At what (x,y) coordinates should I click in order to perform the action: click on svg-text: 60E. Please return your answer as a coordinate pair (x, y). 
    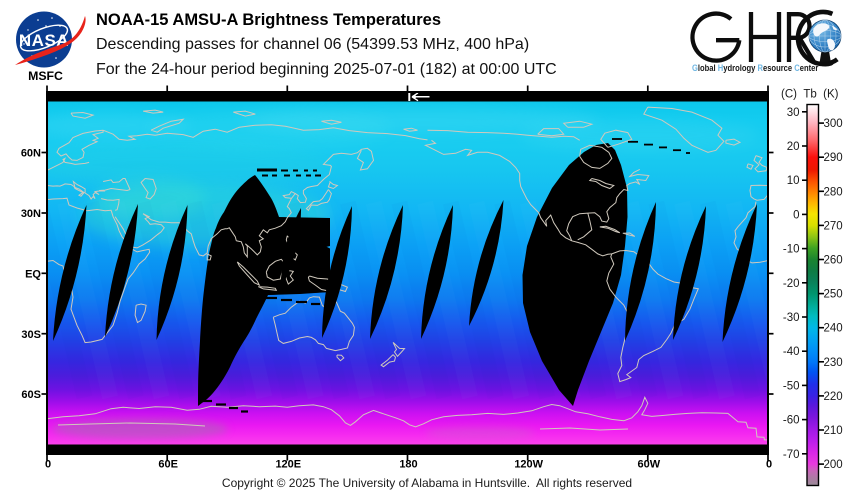
    Looking at the image, I should click on (168, 465).